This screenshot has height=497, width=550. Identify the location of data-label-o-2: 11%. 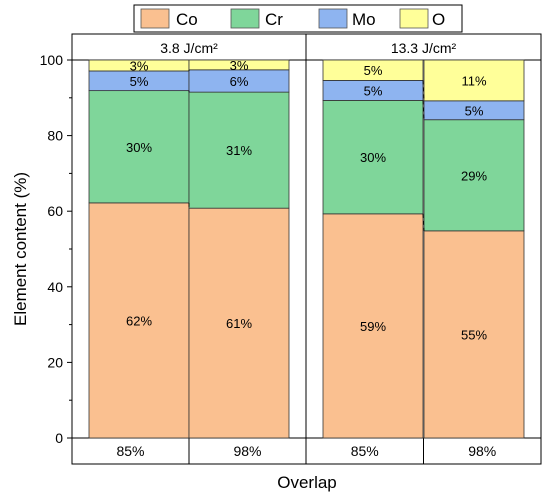
(473, 80).